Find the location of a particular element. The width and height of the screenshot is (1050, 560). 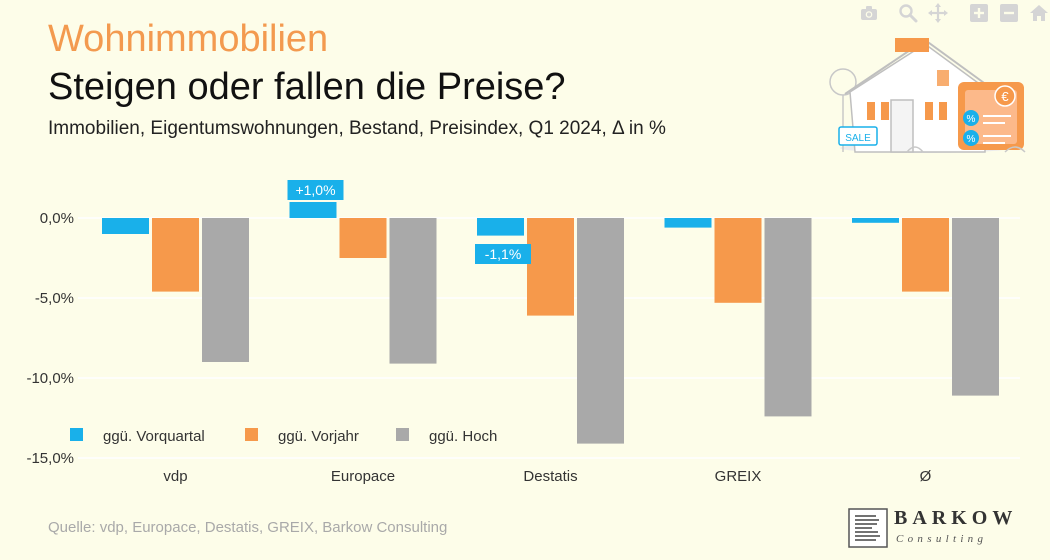

y-tick-label-3: -15,0% is located at coordinates (50, 458).